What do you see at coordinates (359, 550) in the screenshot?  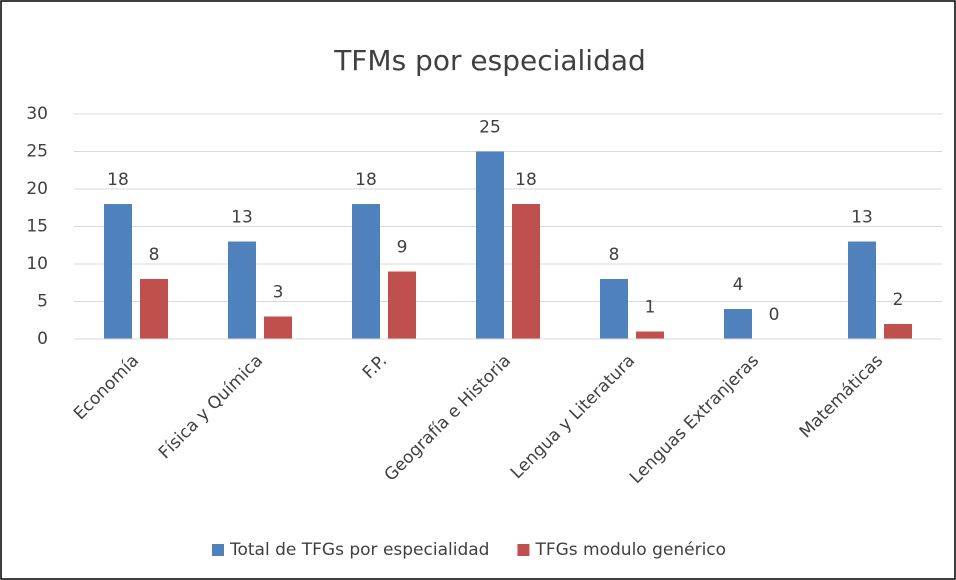 I see `legend-label: Total de TFGs por especialidad` at bounding box center [359, 550].